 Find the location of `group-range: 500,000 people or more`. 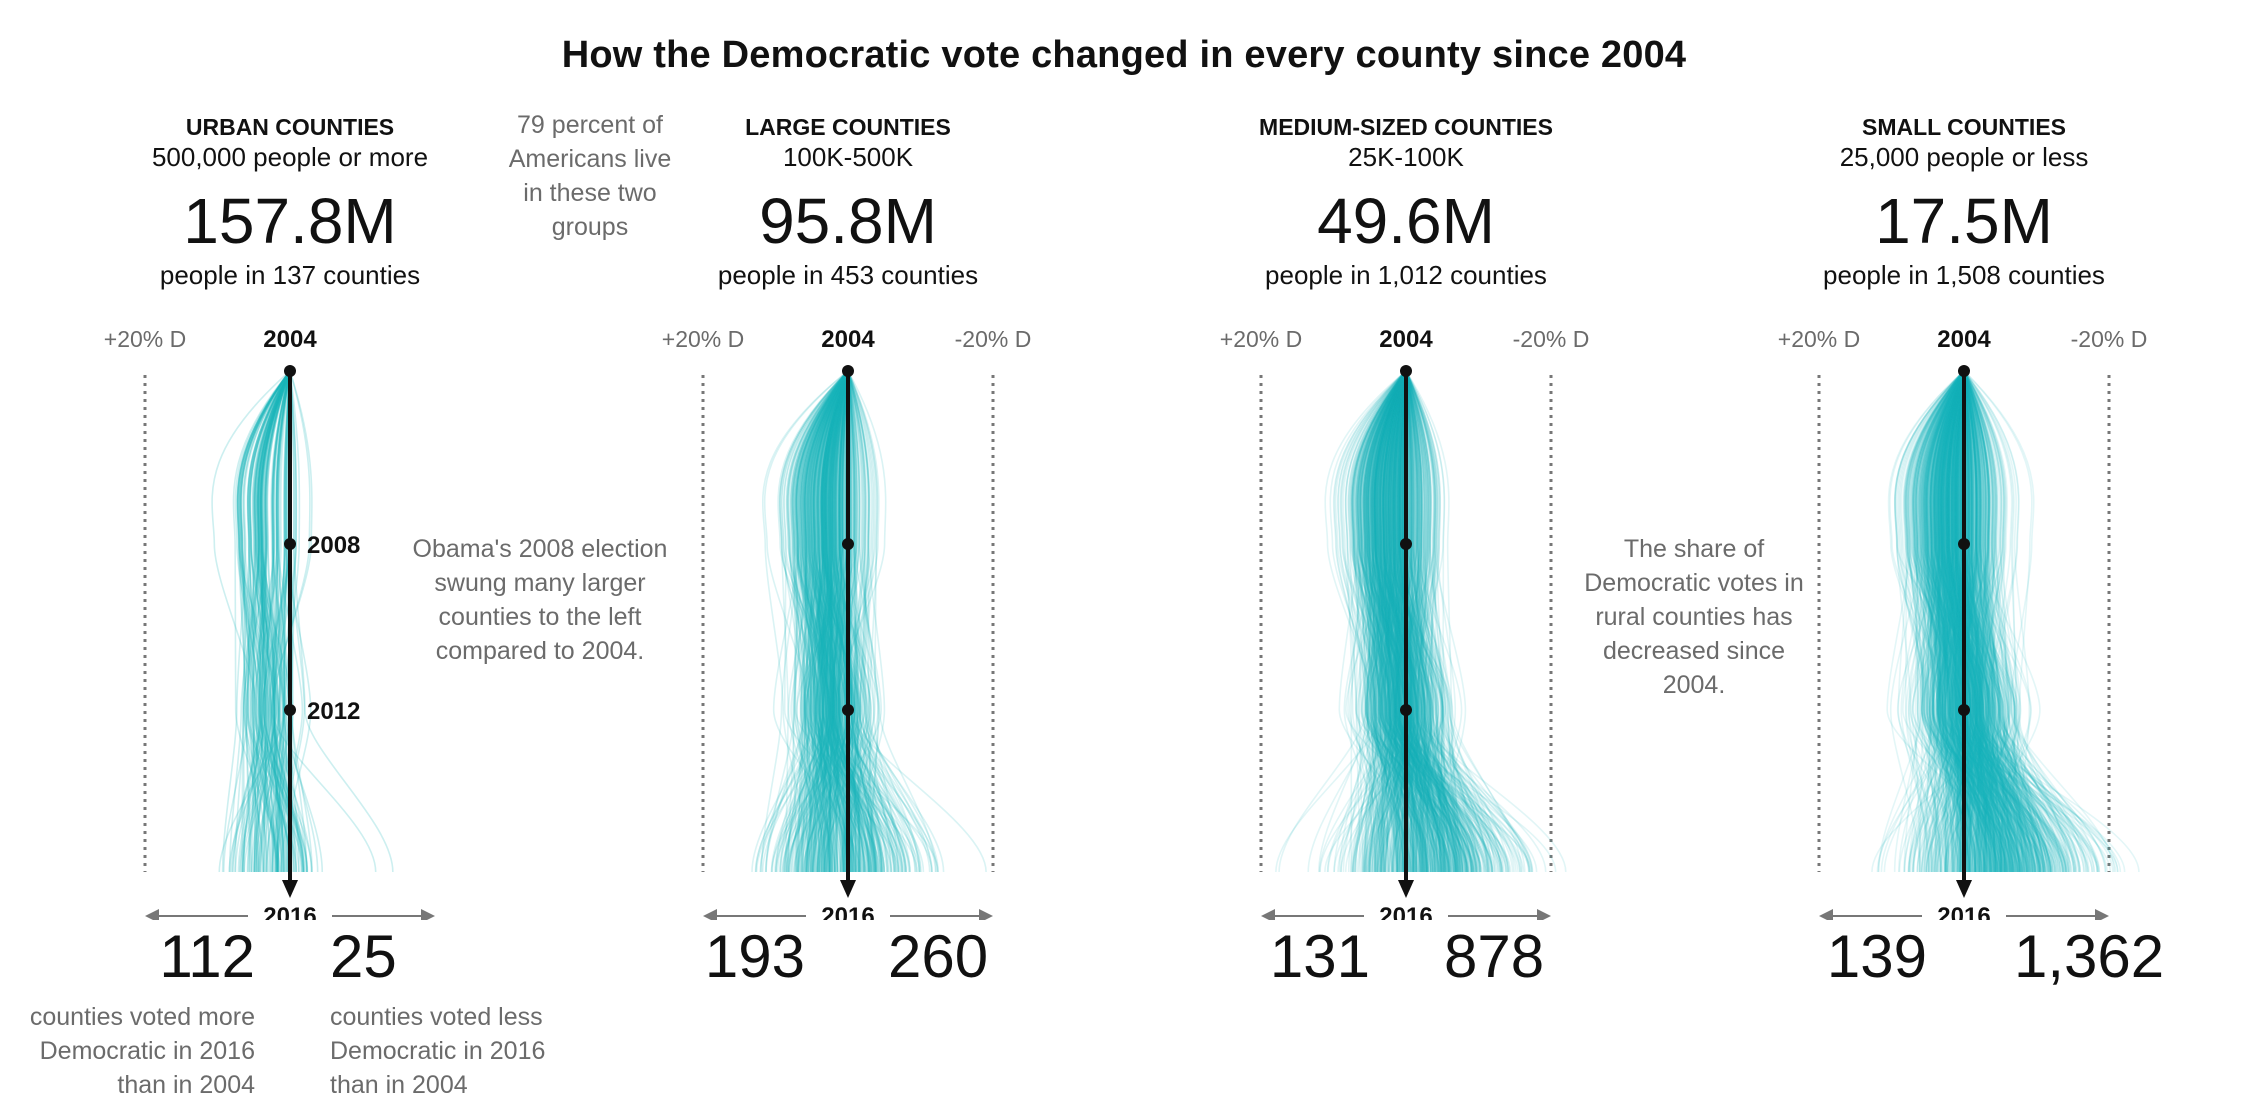

group-range: 500,000 people or more is located at coordinates (290, 157).